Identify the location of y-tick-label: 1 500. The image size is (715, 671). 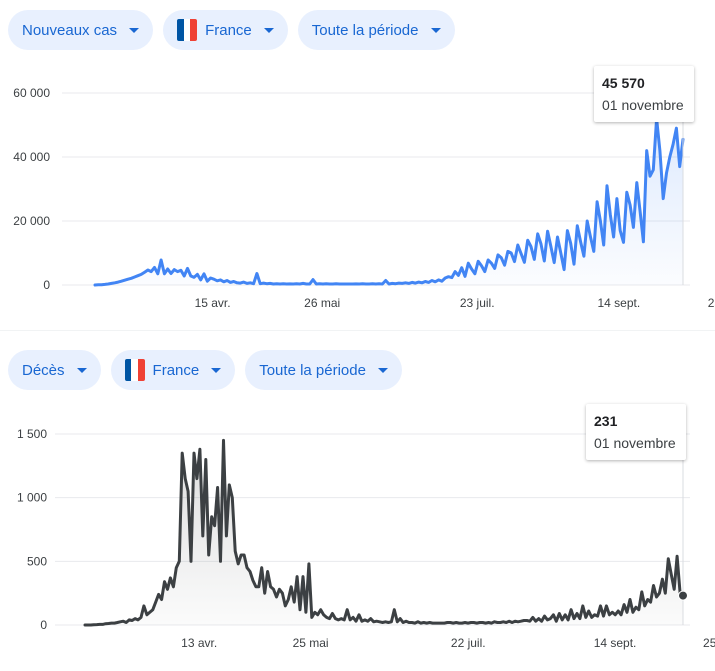
(32, 434).